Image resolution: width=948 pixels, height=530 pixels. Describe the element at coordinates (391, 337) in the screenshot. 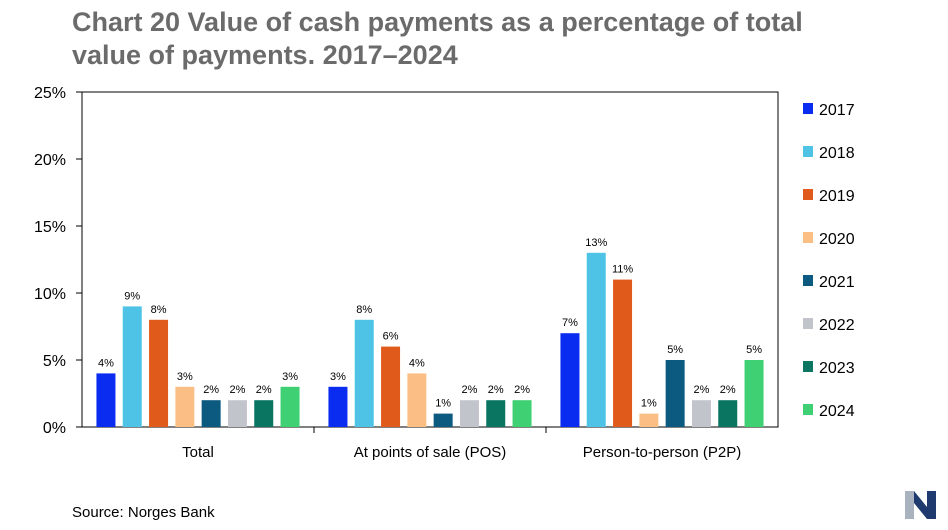

I see `bar-value-label: 6%` at that location.